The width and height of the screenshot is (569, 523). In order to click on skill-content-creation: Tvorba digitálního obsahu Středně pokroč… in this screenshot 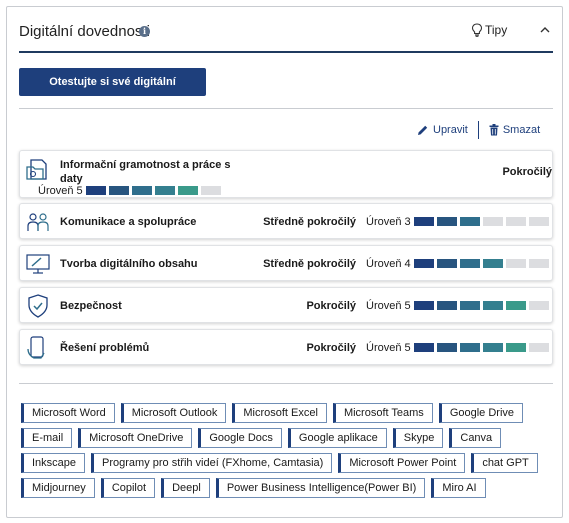, I will do `click(286, 263)`.